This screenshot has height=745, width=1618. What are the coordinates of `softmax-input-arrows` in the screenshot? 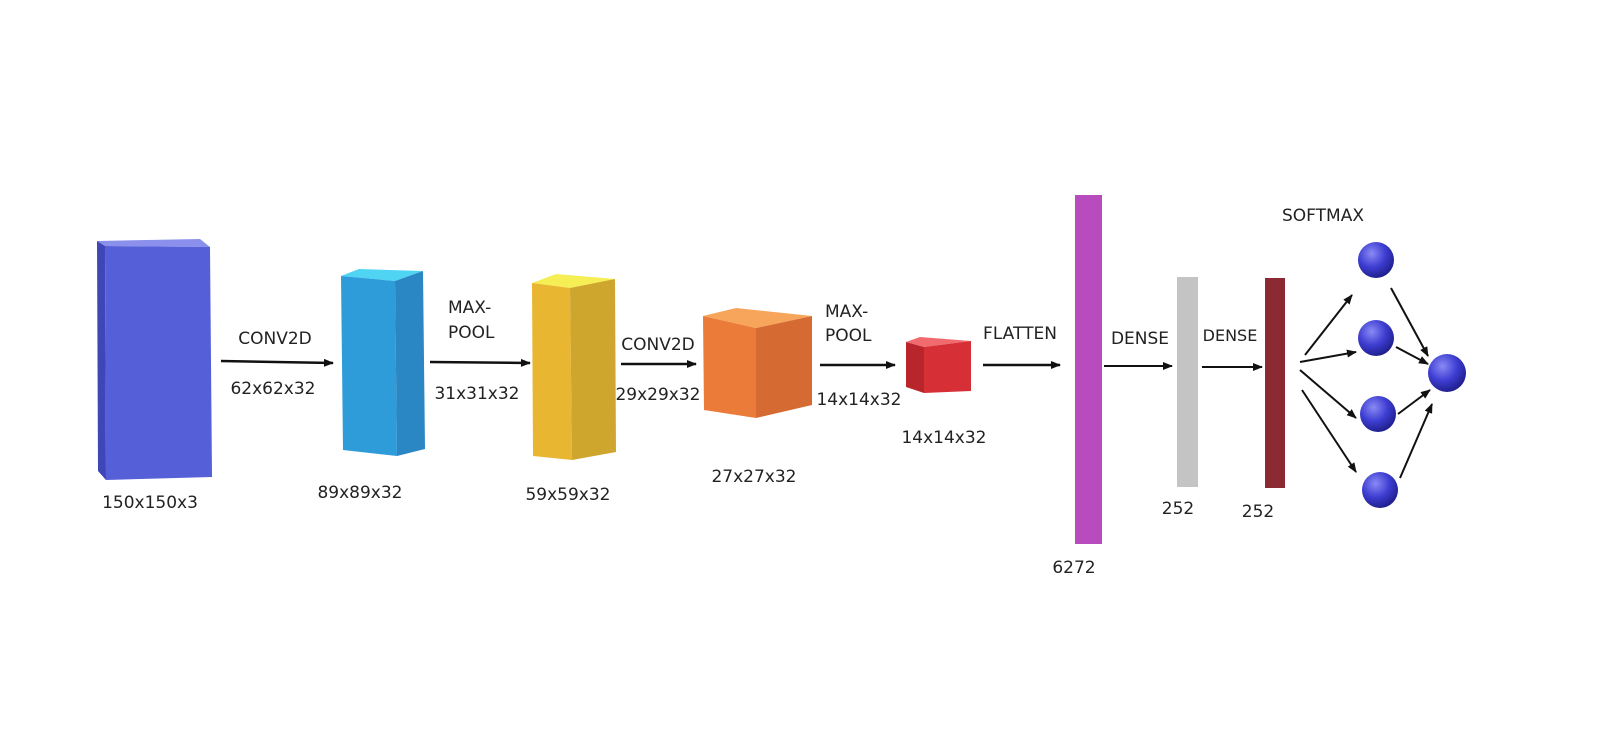 It's located at (1328, 383).